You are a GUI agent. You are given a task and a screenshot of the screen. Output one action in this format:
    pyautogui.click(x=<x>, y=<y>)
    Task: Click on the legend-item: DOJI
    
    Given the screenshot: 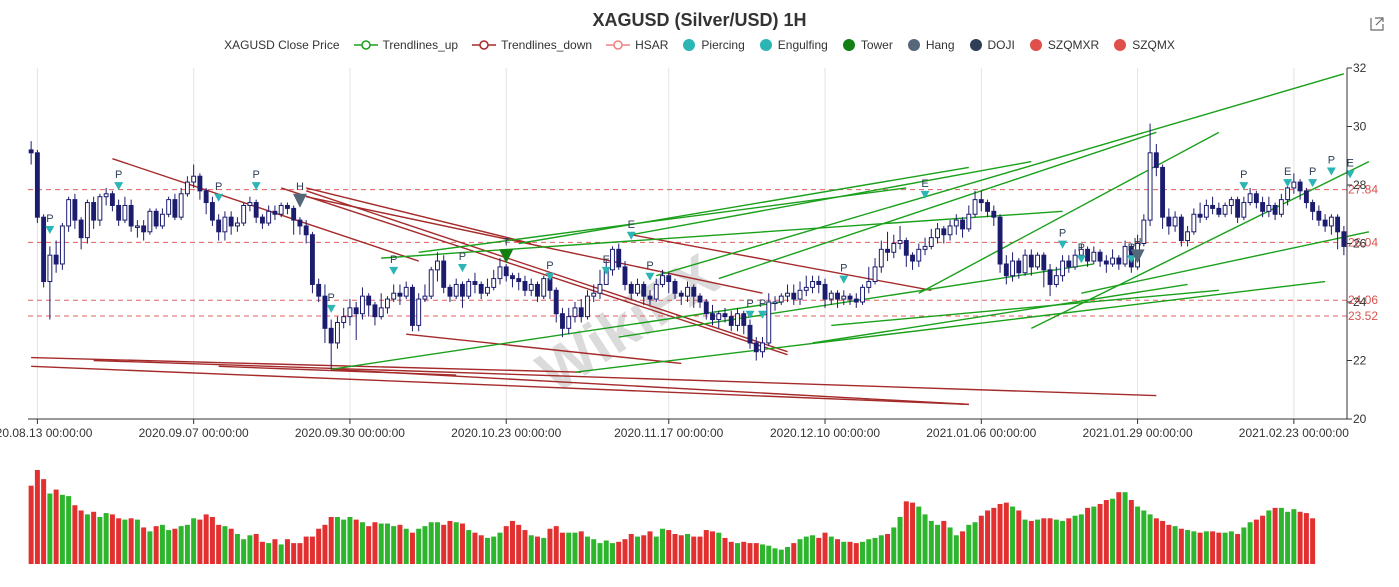 What is the action you would take?
    pyautogui.click(x=992, y=45)
    